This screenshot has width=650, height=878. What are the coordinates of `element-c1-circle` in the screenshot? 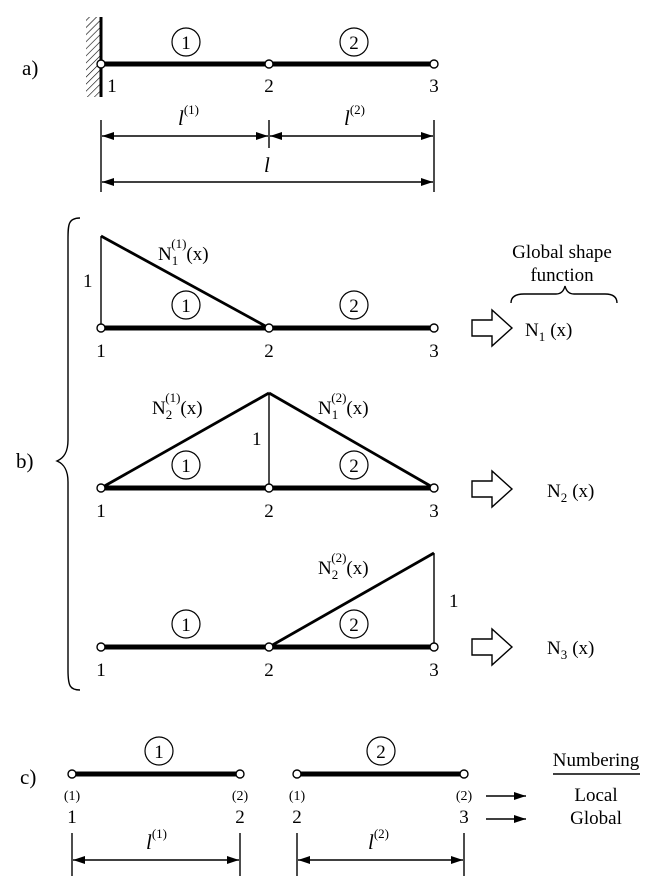 It's located at (159, 751).